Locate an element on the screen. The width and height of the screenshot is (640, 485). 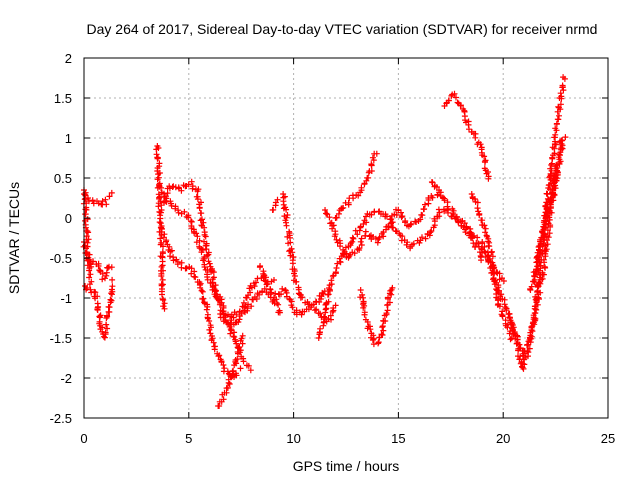
y-tick-label: 0 is located at coordinates (68, 218).